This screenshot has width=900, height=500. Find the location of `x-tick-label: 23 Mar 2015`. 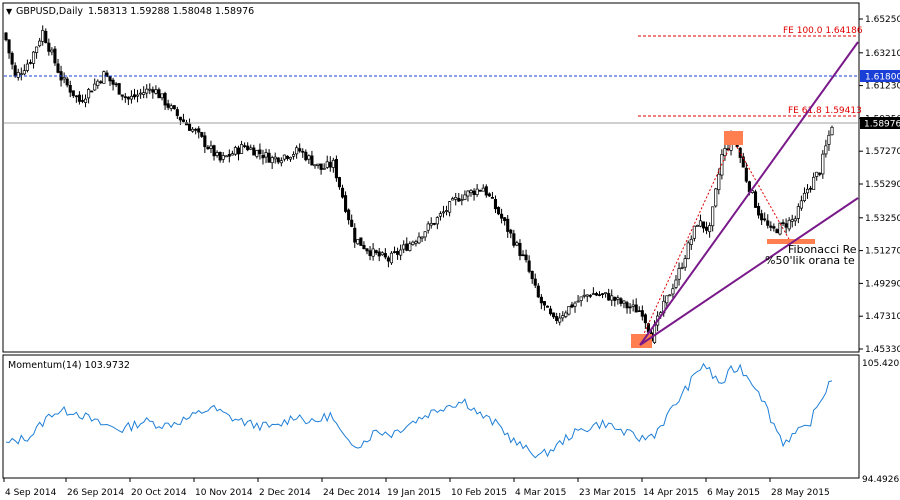

x-tick-label: 23 Mar 2015 is located at coordinates (607, 493).